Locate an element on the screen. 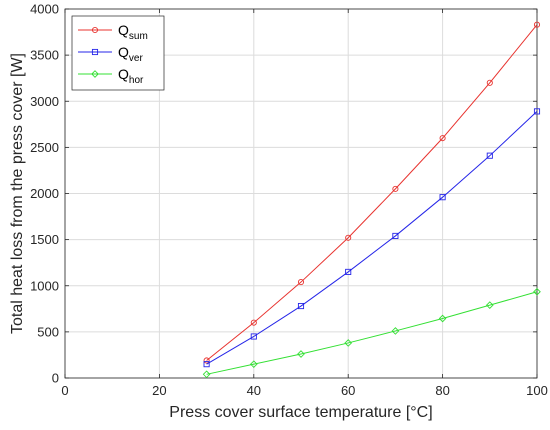  x-tick-label: 0 is located at coordinates (64, 390).